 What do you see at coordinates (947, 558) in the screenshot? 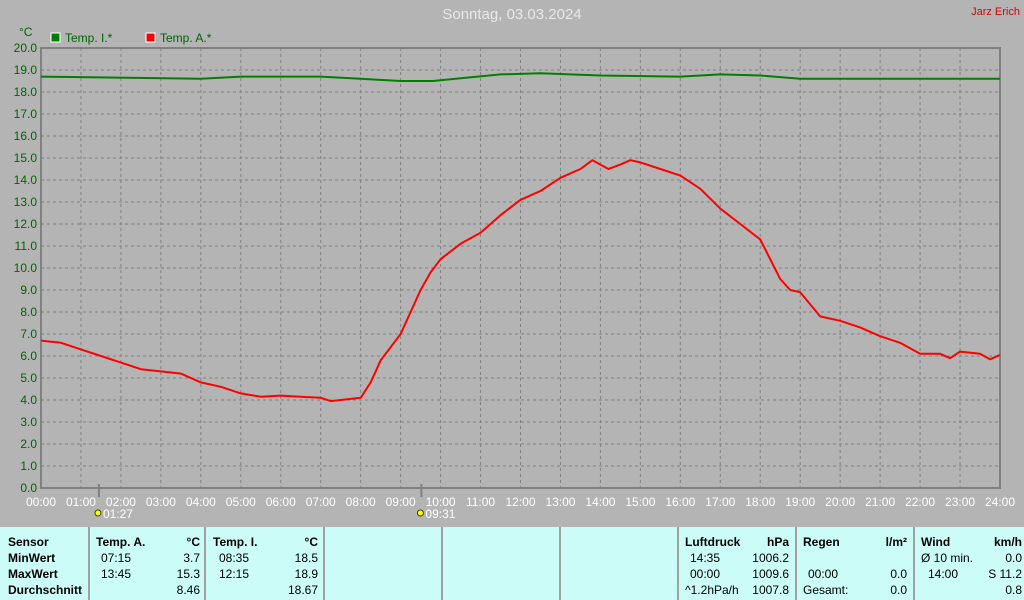
I see `wind-avg-label: Ø 10 min.` at bounding box center [947, 558].